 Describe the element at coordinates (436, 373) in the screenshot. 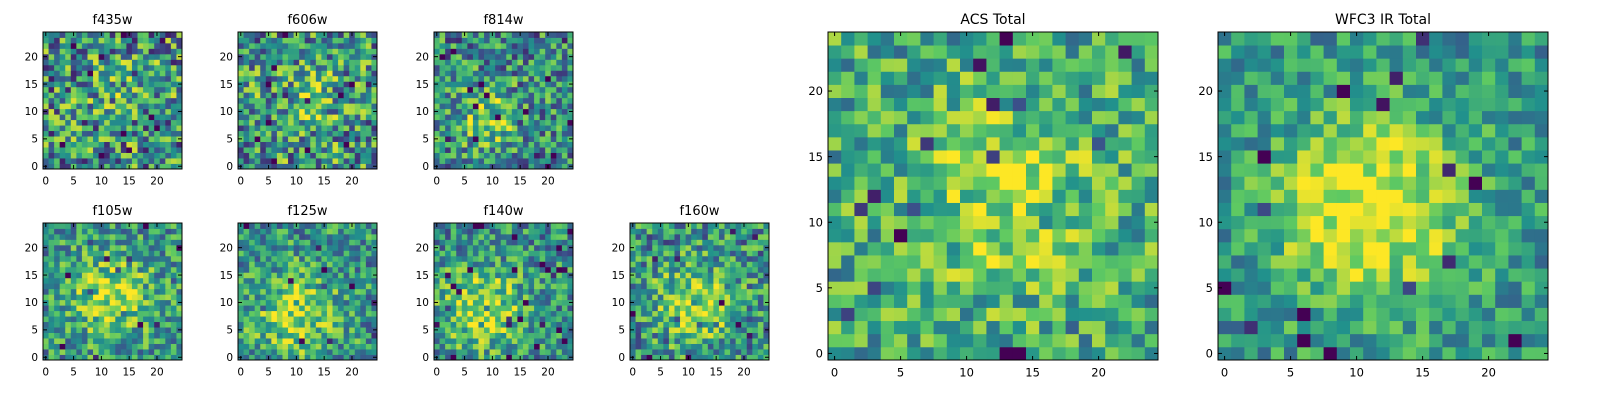

I see `x-tick-label: 0` at that location.